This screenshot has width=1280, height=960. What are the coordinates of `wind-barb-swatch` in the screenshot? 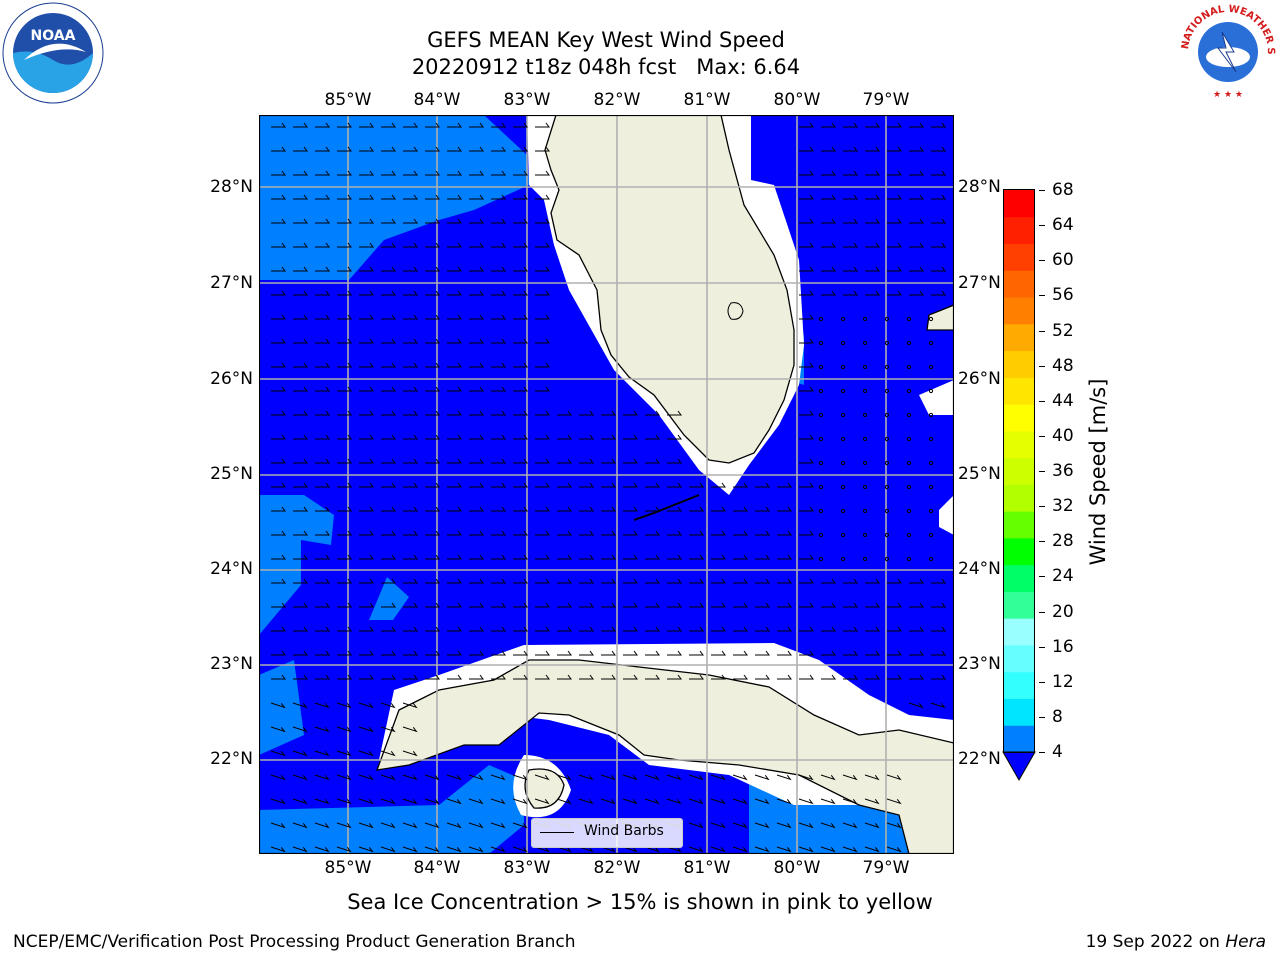 It's located at (557, 832).